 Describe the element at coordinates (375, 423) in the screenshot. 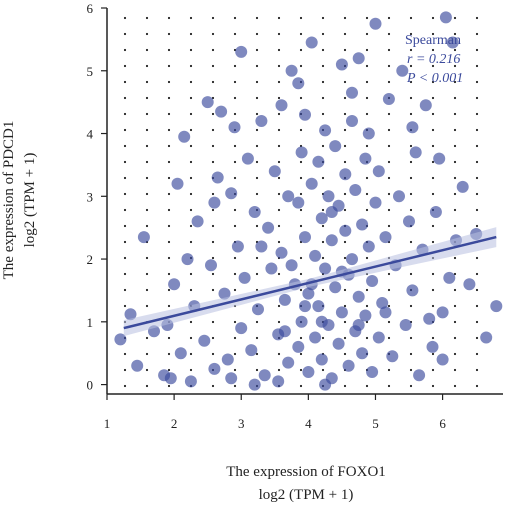

I see `x-tick-label: 5` at that location.